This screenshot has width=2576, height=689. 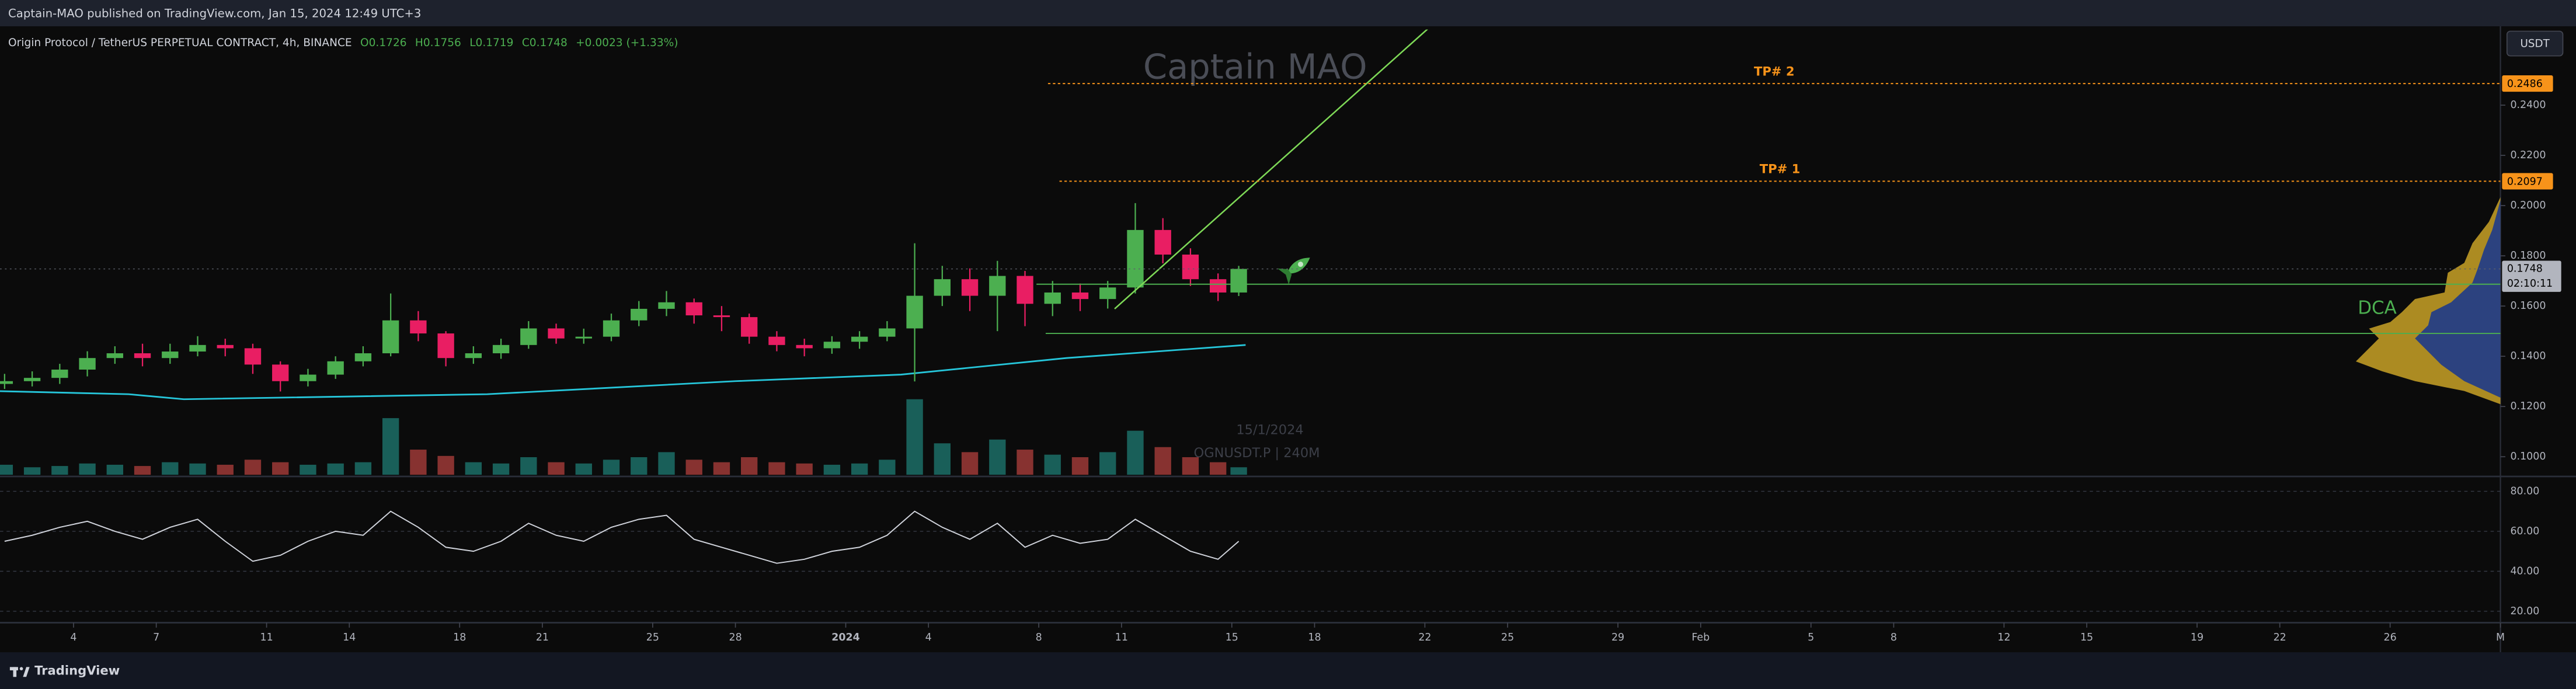 What do you see at coordinates (2524, 491) in the screenshot?
I see `rsi-tick-label: 80.00` at bounding box center [2524, 491].